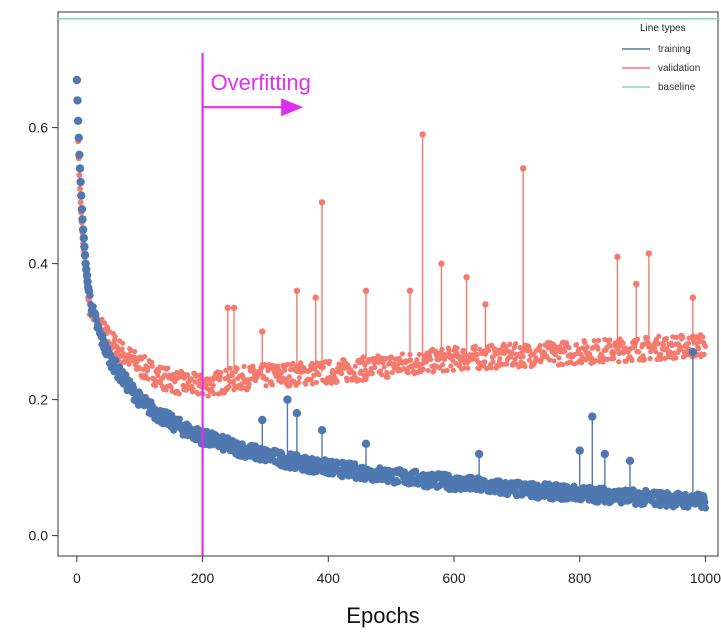  What do you see at coordinates (663, 28) in the screenshot?
I see `legend-title: Line types` at bounding box center [663, 28].